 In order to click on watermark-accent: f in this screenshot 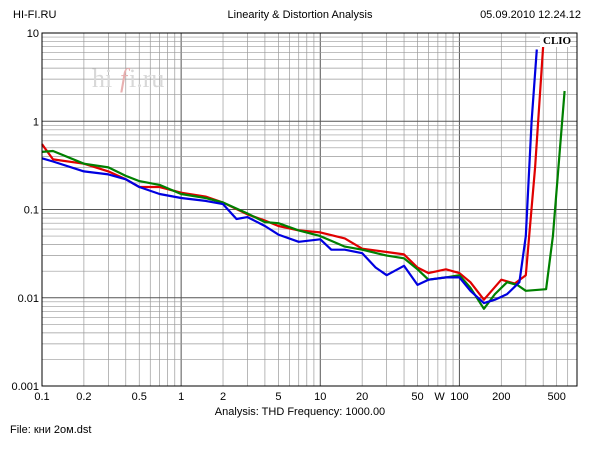, I will do `click(125, 78)`.